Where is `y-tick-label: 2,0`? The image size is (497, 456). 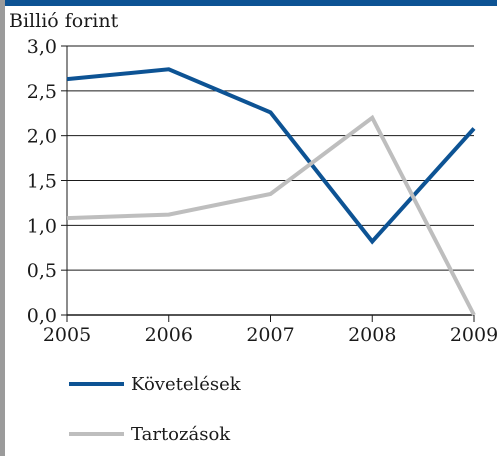
y-tick-label: 2,0 is located at coordinates (42, 137).